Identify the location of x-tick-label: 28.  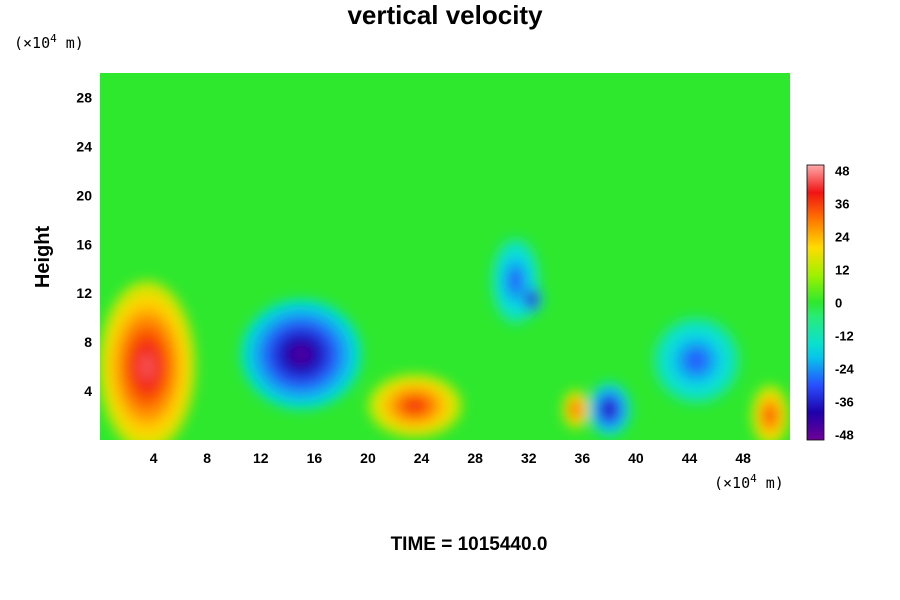
(475, 458).